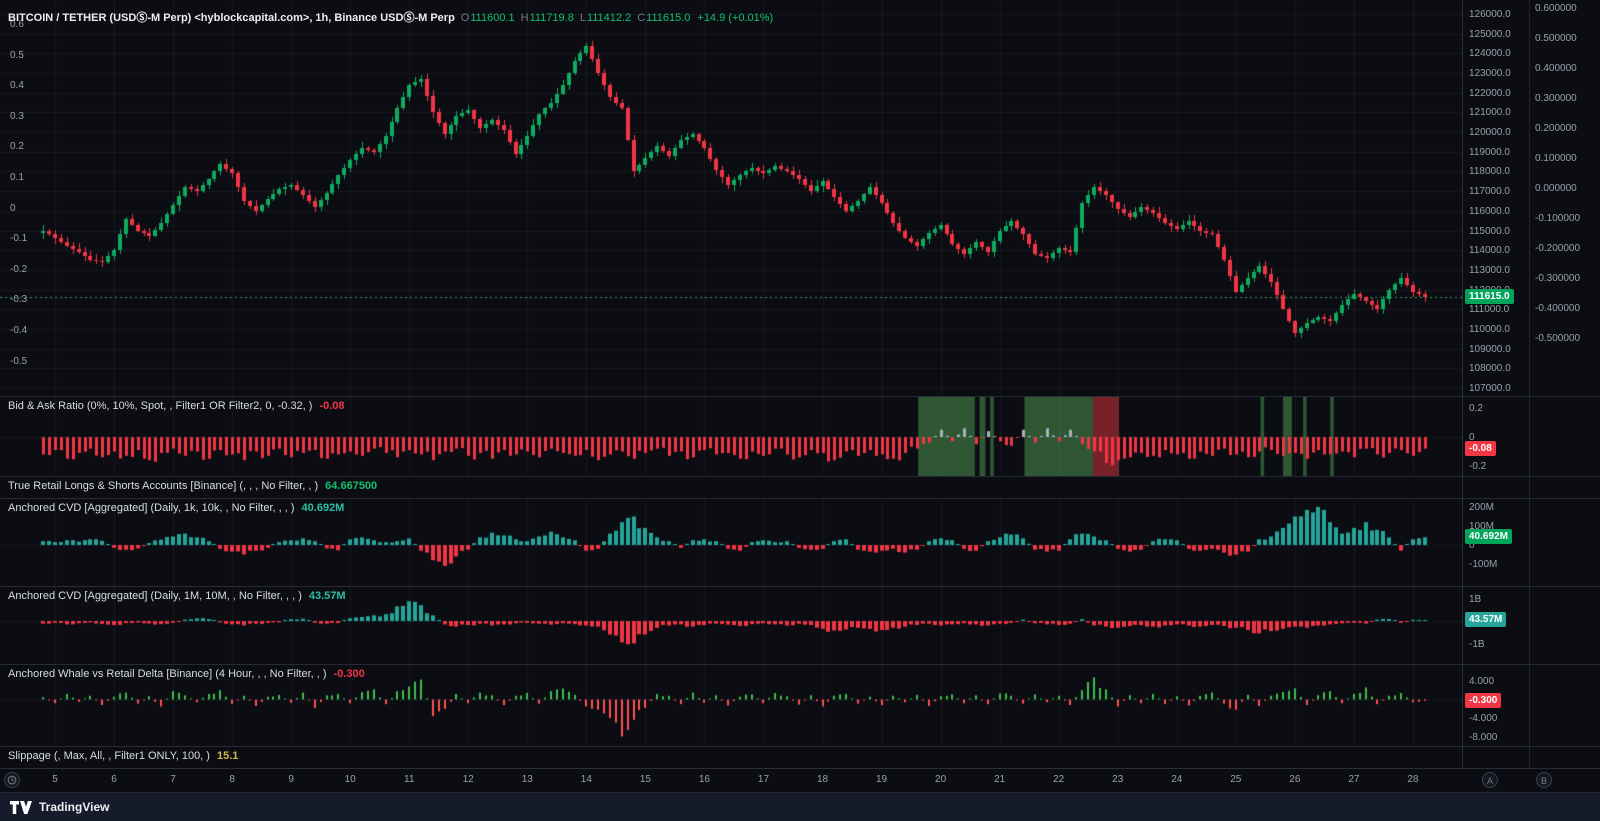 The height and width of the screenshot is (821, 1600). I want to click on price-tick-label: 118000.0, so click(1489, 172).